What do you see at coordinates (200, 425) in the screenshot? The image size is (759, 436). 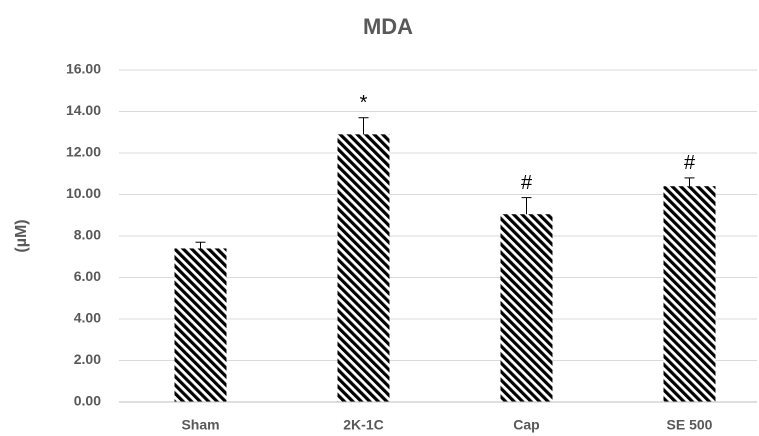 I see `x-tick-label: Sham` at bounding box center [200, 425].